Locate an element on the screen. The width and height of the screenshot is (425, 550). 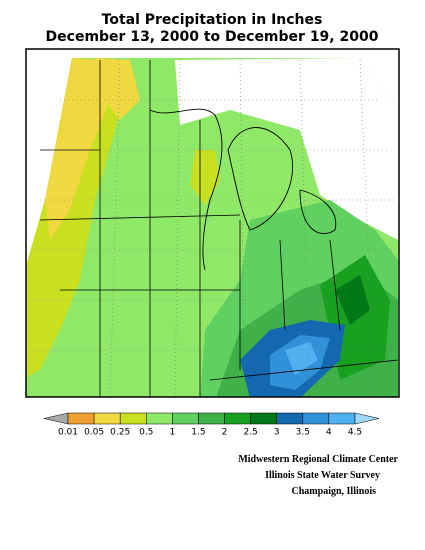
legend-label: 0.01 is located at coordinates (68, 433).